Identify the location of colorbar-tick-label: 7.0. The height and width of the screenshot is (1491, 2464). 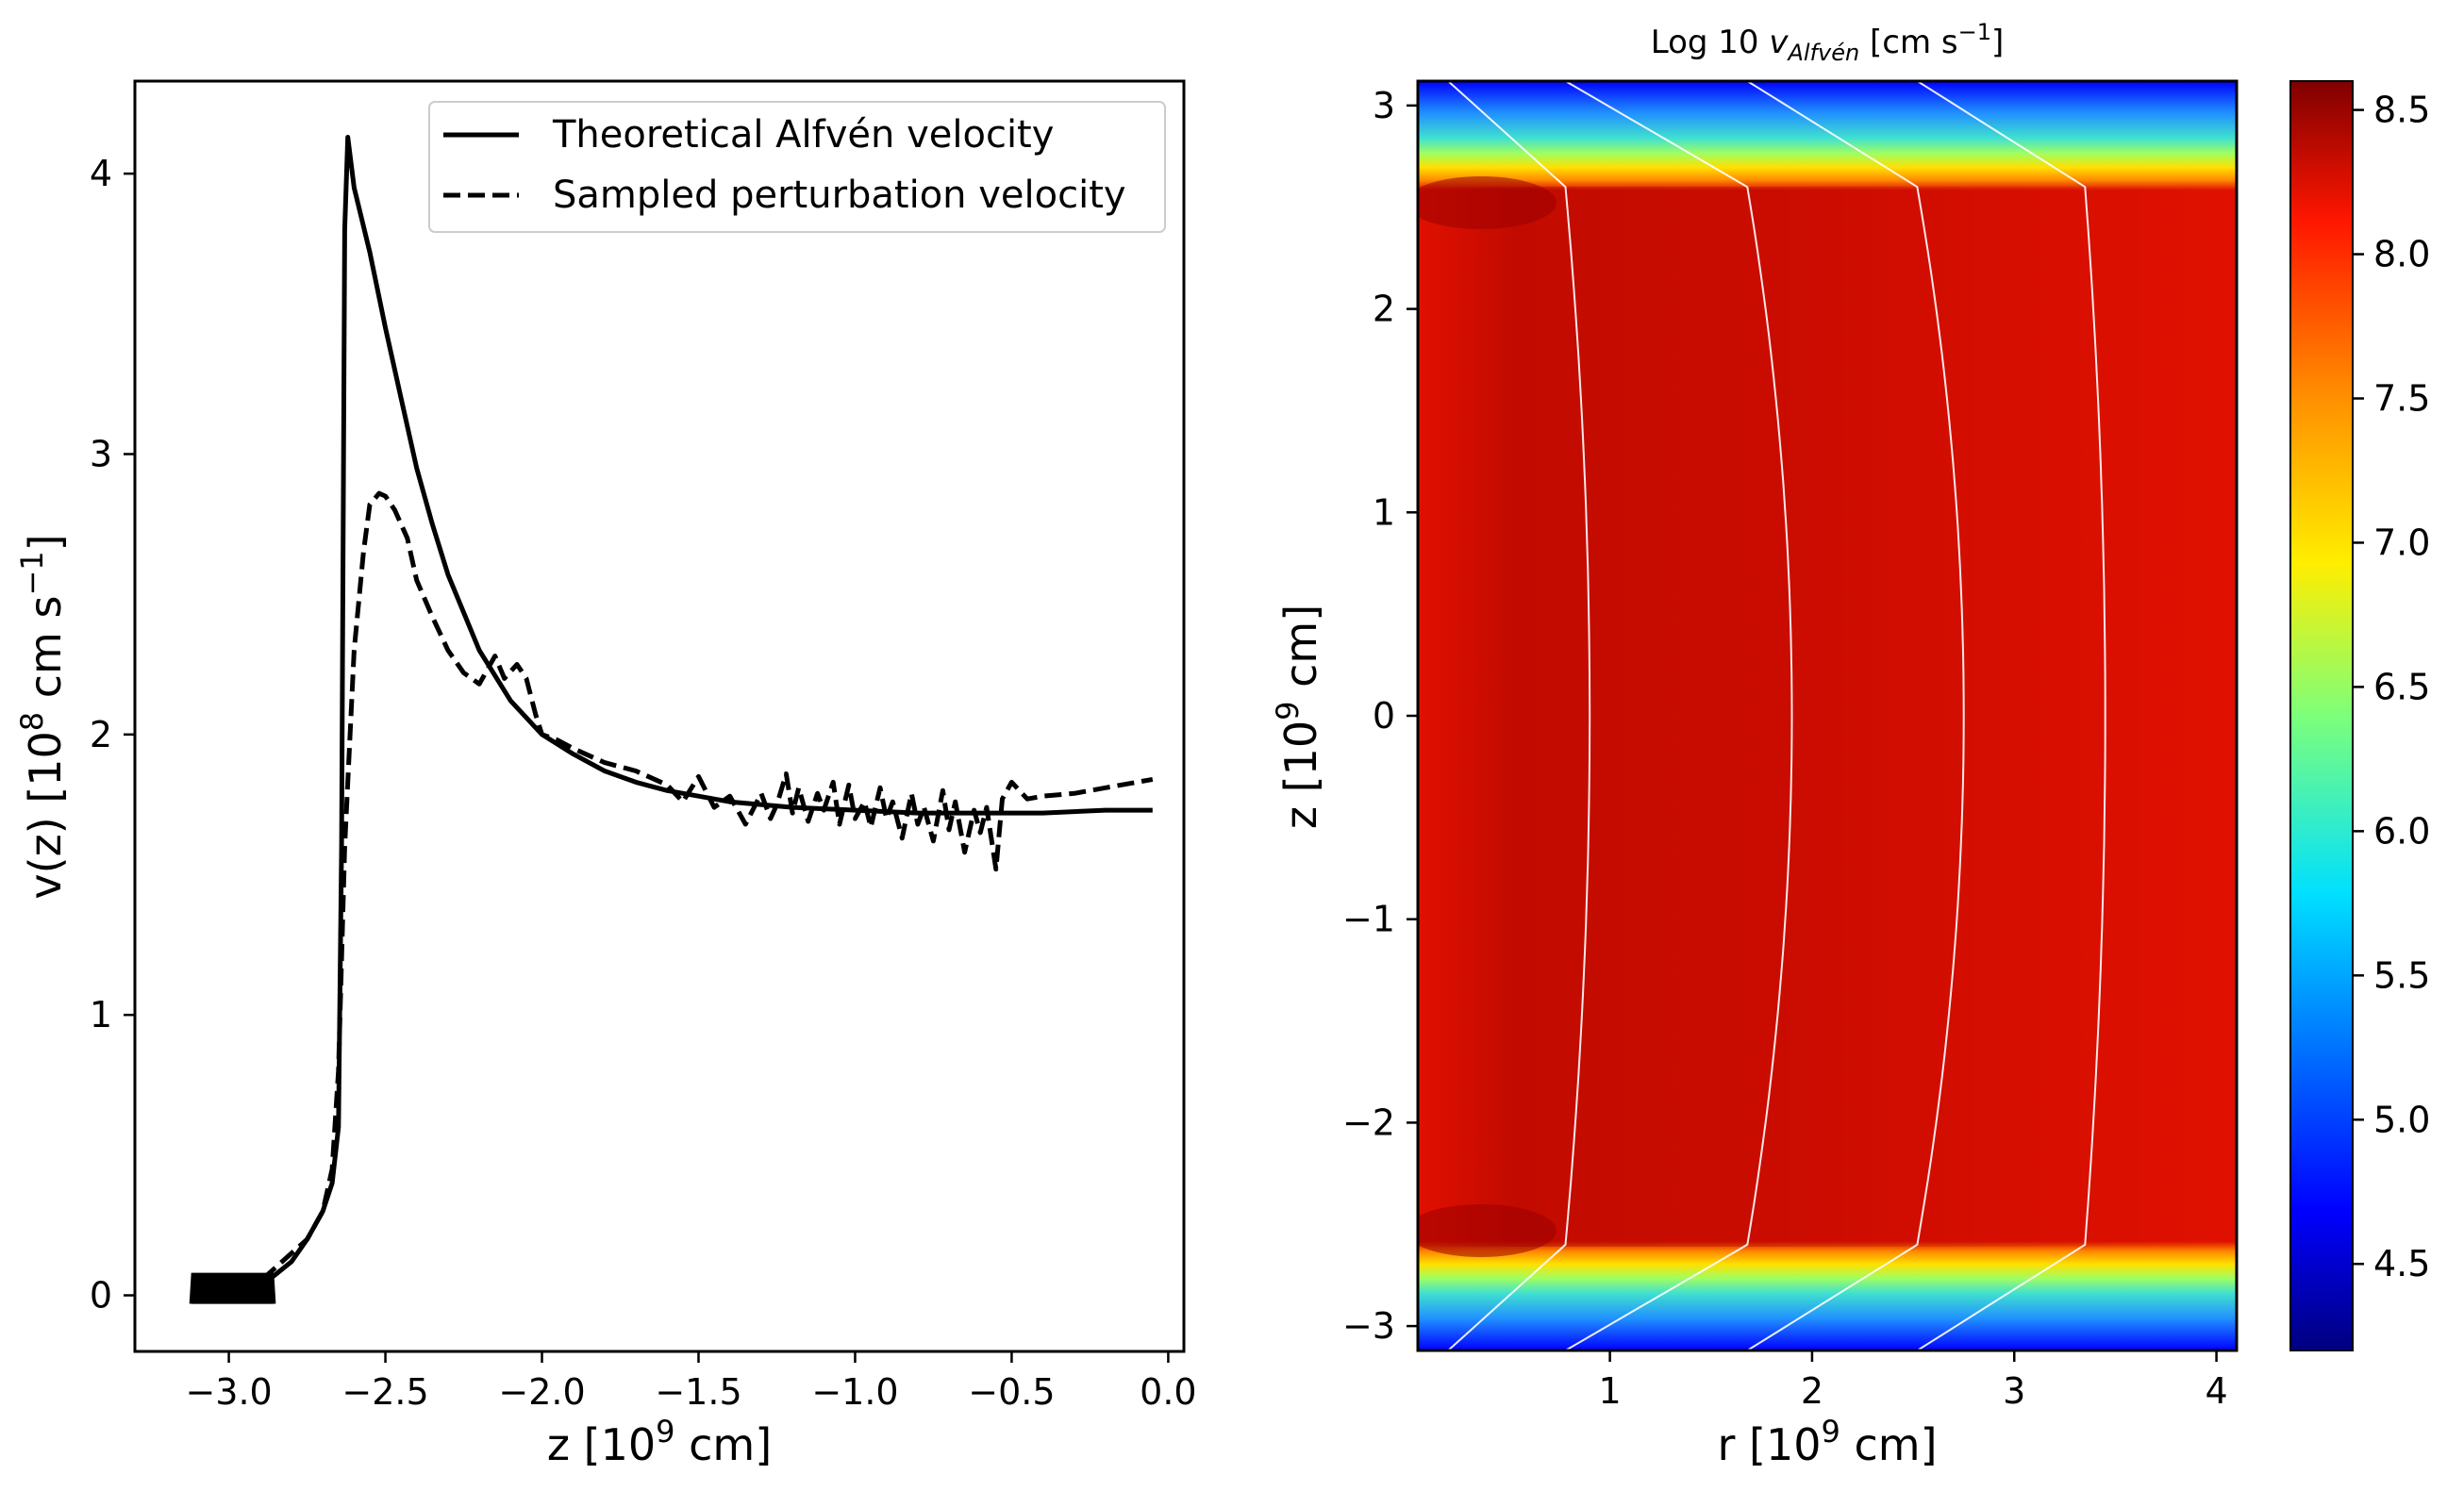
(2402, 542).